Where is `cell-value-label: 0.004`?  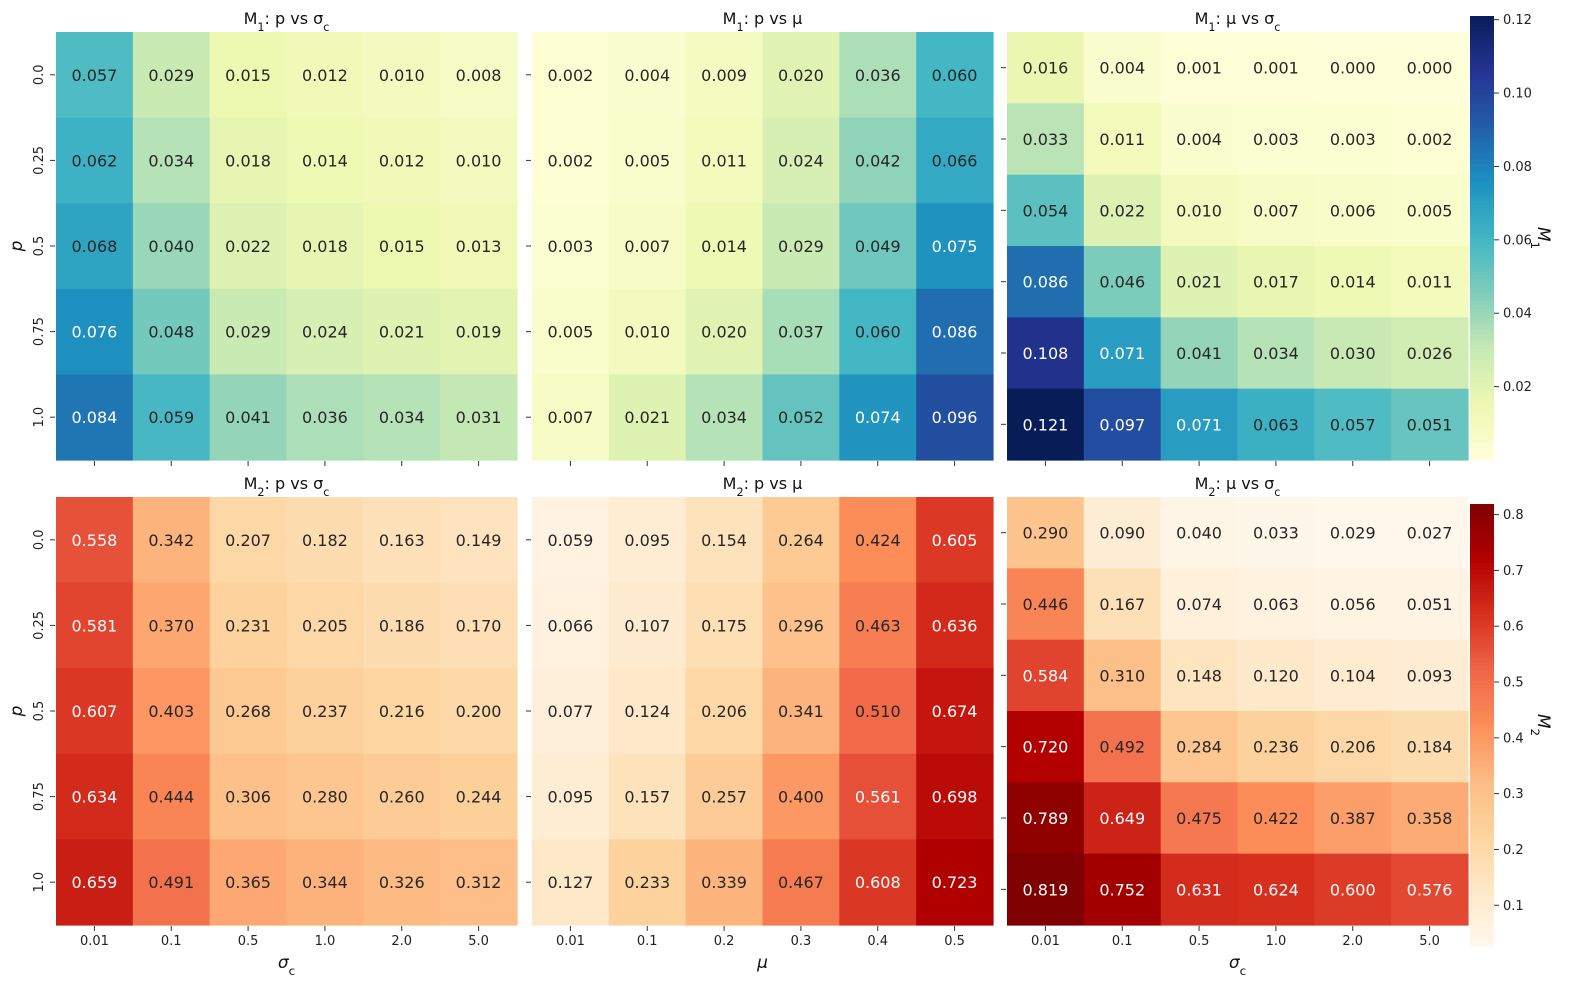 cell-value-label: 0.004 is located at coordinates (647, 75).